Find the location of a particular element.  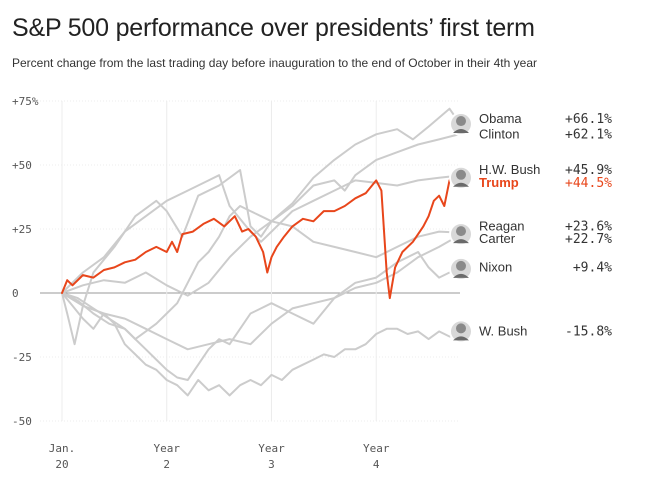

series-value-label: +45.9% is located at coordinates (588, 170).